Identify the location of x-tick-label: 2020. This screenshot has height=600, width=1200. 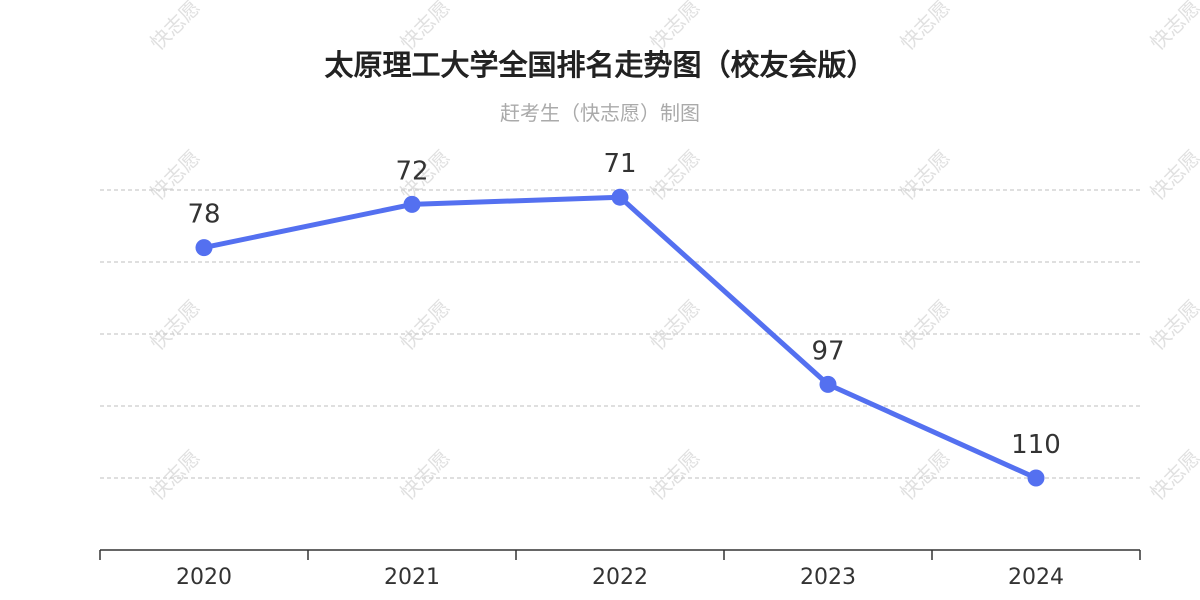
(204, 577).